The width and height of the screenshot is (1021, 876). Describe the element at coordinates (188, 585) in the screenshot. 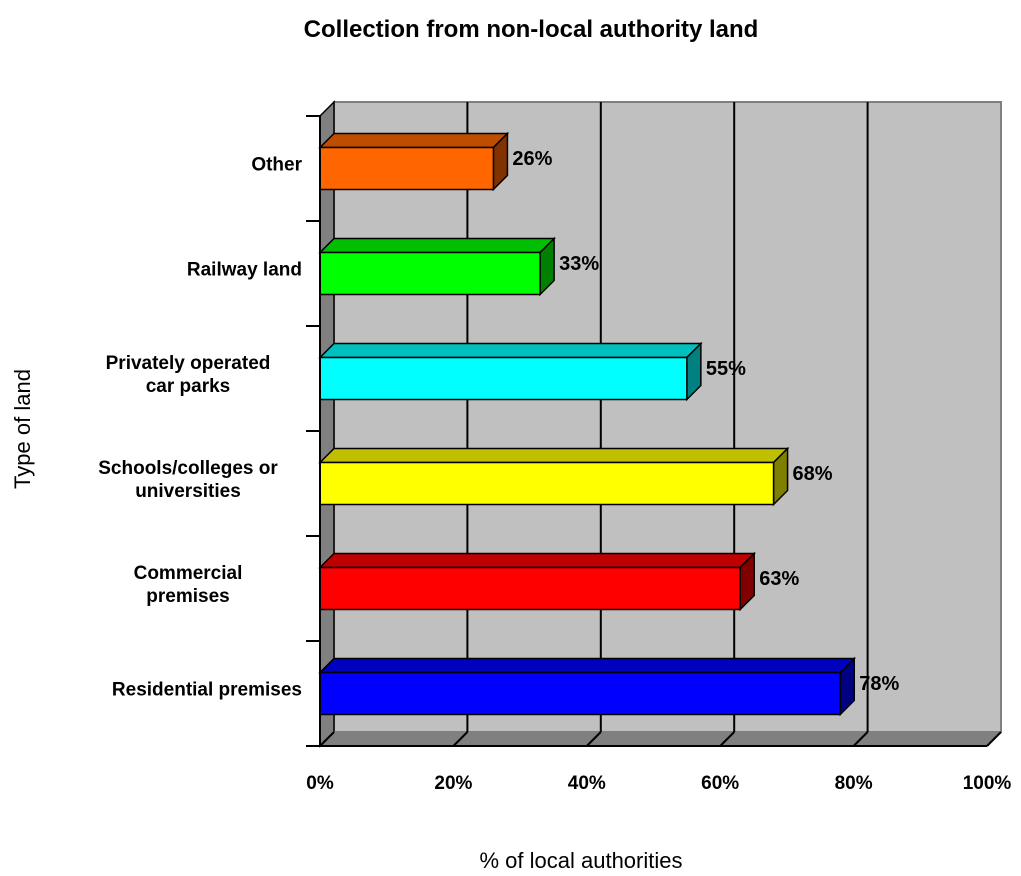

I see `category-label: Commercial premises` at that location.